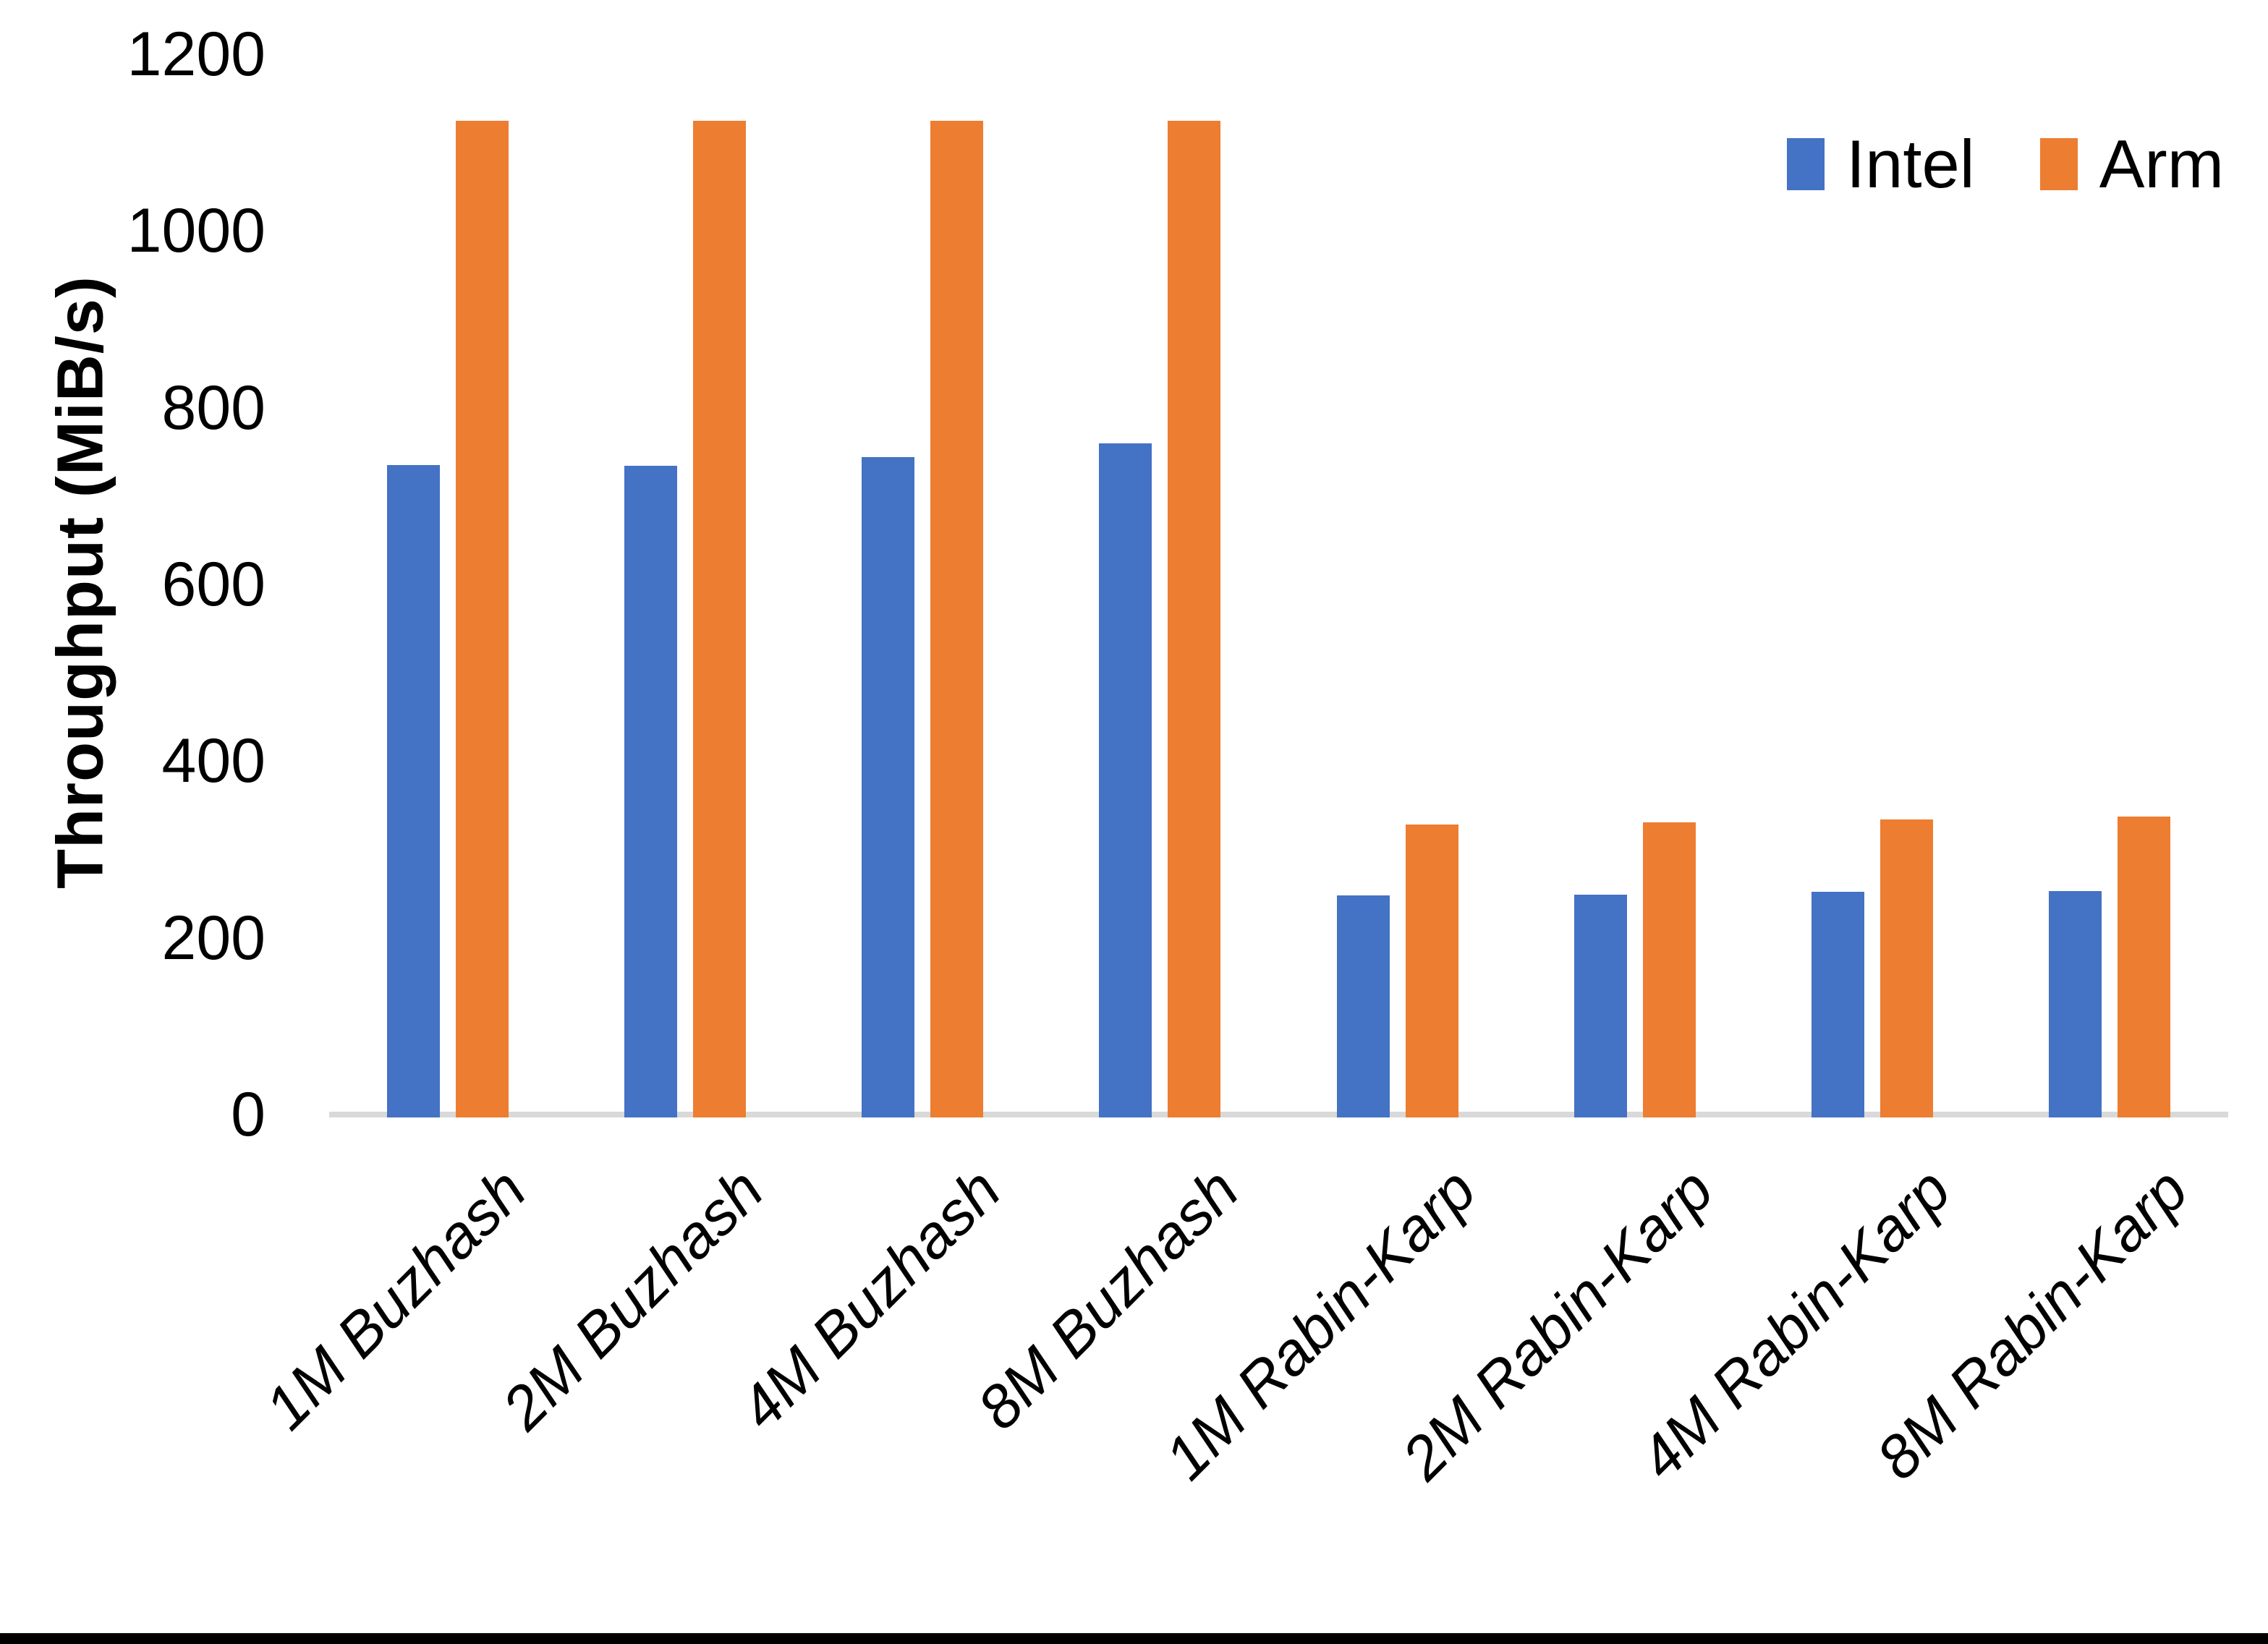 The width and height of the screenshot is (2268, 1644). What do you see at coordinates (248, 1114) in the screenshot?
I see `y-tick-label: 0` at bounding box center [248, 1114].